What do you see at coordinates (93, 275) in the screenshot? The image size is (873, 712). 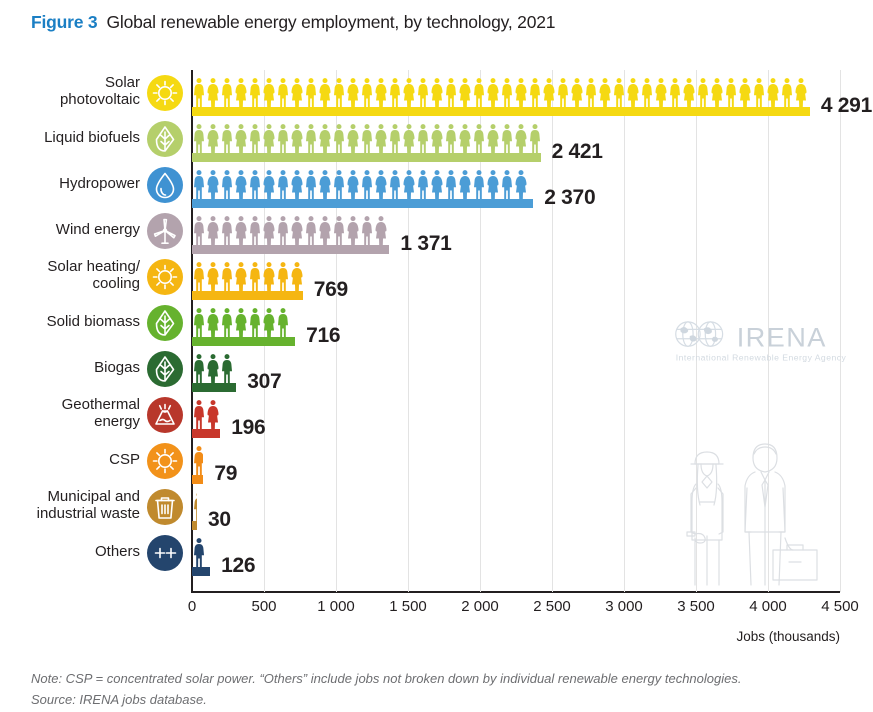 I see `category-label: Solar heating/ cooling` at bounding box center [93, 275].